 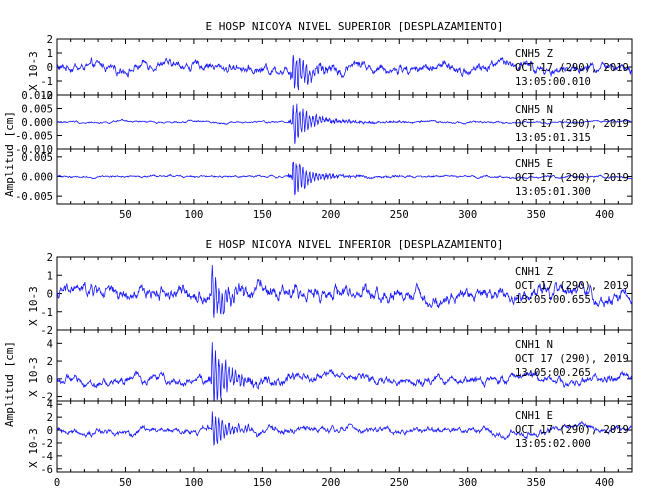 I want to click on time-label: 13:05:00.655, so click(x=553, y=300).